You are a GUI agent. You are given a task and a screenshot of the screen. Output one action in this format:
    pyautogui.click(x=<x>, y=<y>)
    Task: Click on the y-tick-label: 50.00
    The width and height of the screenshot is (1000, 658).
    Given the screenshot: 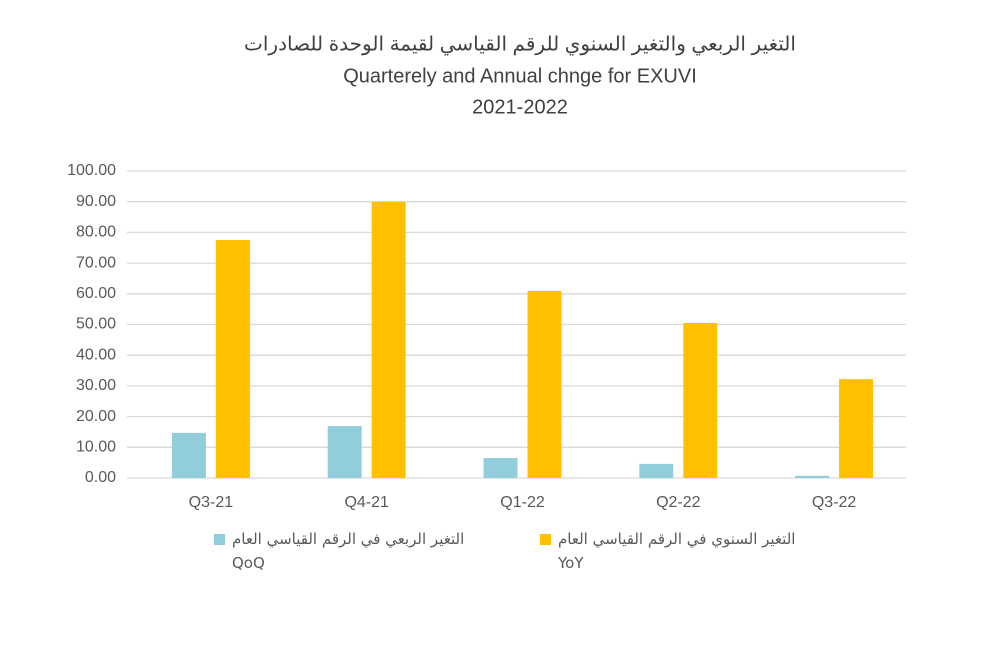 What is the action you would take?
    pyautogui.click(x=96, y=324)
    